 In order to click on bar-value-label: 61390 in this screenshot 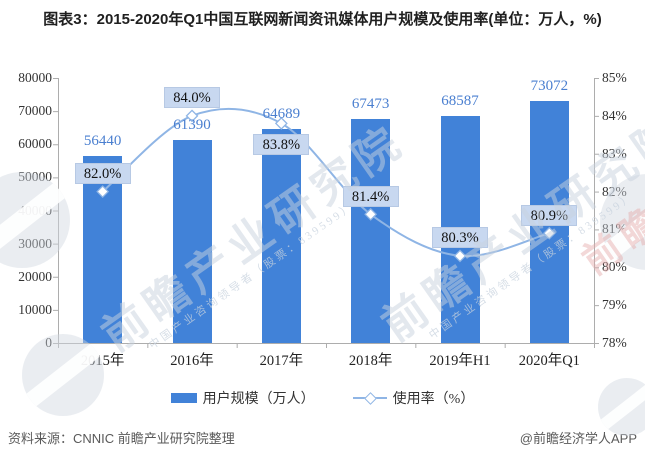, I will do `click(192, 124)`.